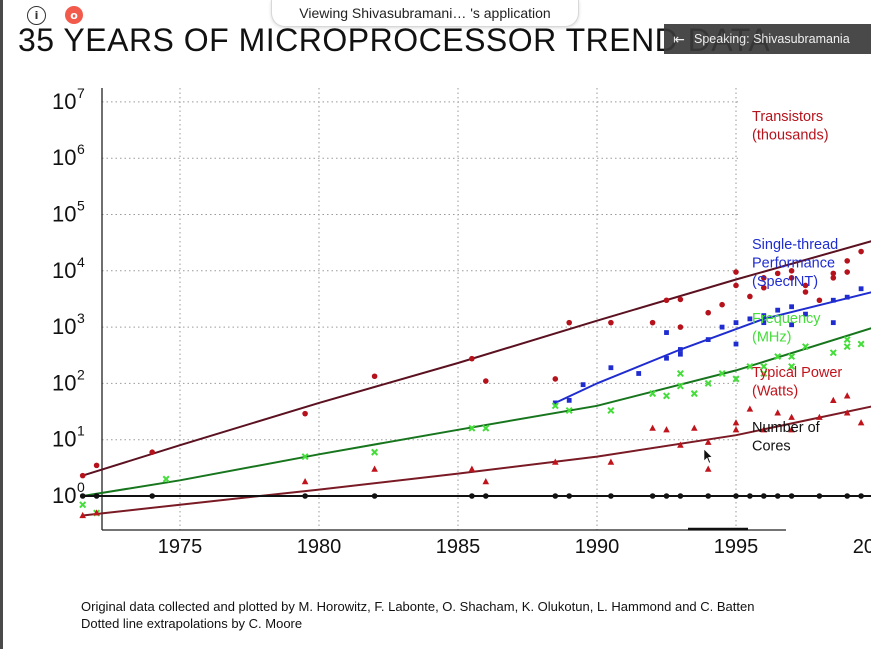  I want to click on series-label: Number of, so click(786, 428).